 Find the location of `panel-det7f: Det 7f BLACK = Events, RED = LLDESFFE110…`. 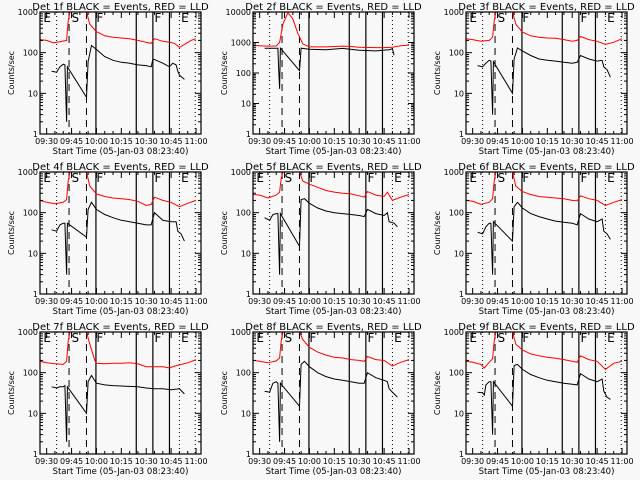

panel-det7f: Det 7f BLACK = Events, RED = LLDESFFE110… is located at coordinates (108, 399).